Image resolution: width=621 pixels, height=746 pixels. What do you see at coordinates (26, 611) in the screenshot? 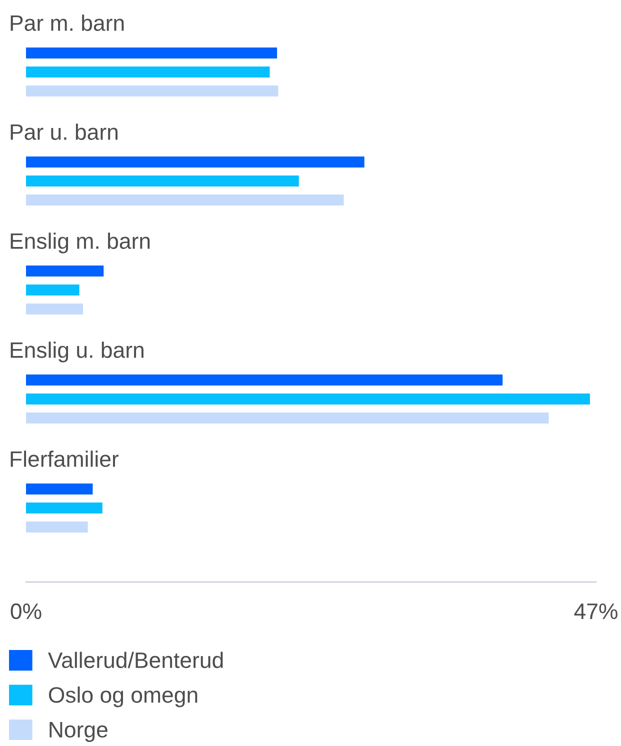
I see `x-tick-label: 0%` at bounding box center [26, 611].